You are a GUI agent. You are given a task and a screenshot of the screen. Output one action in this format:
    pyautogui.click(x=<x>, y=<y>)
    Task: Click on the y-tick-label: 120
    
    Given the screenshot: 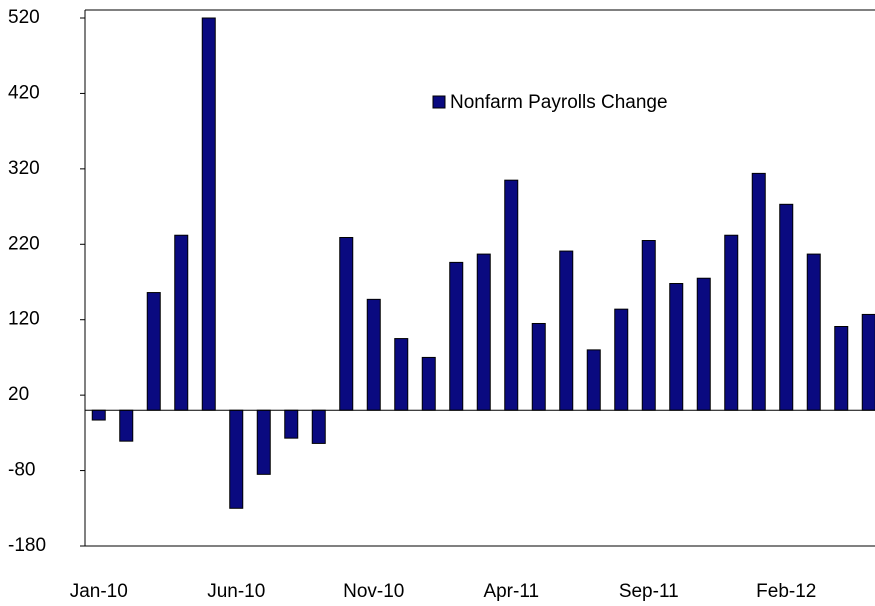 What is the action you would take?
    pyautogui.click(x=24, y=319)
    